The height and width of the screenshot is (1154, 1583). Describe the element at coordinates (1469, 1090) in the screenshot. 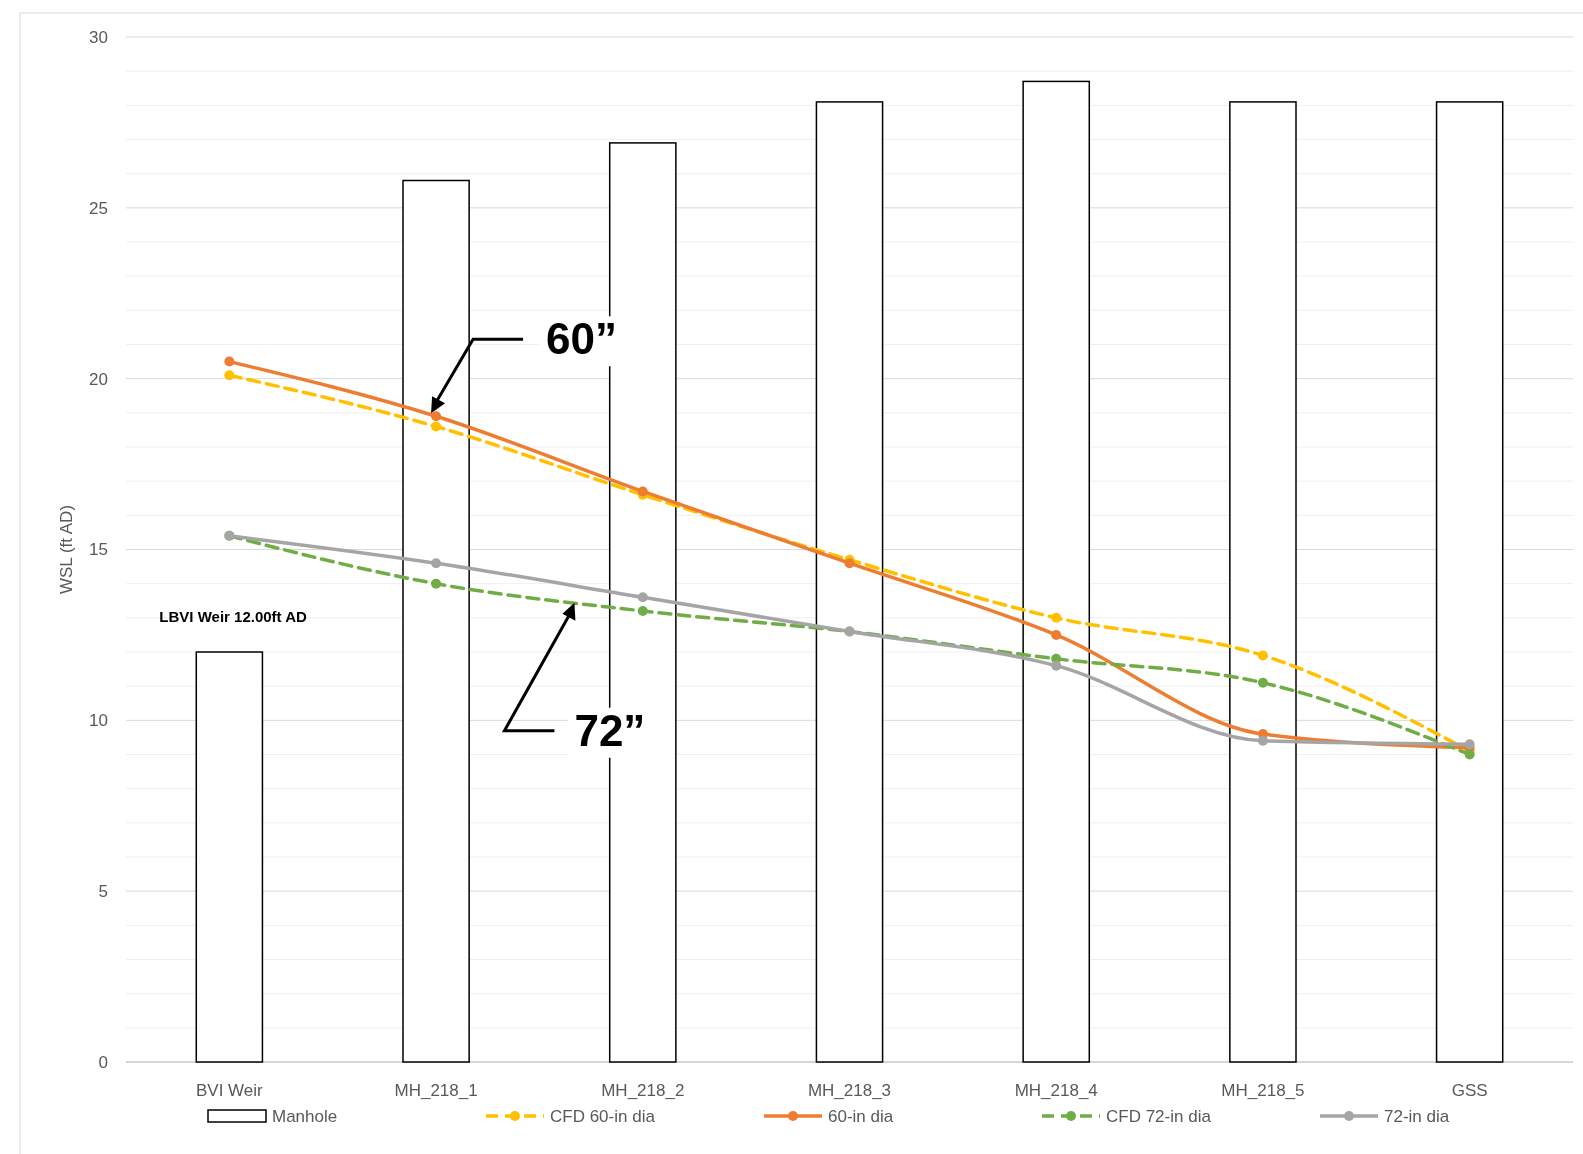

I see `x-tick-label: GSS` at that location.